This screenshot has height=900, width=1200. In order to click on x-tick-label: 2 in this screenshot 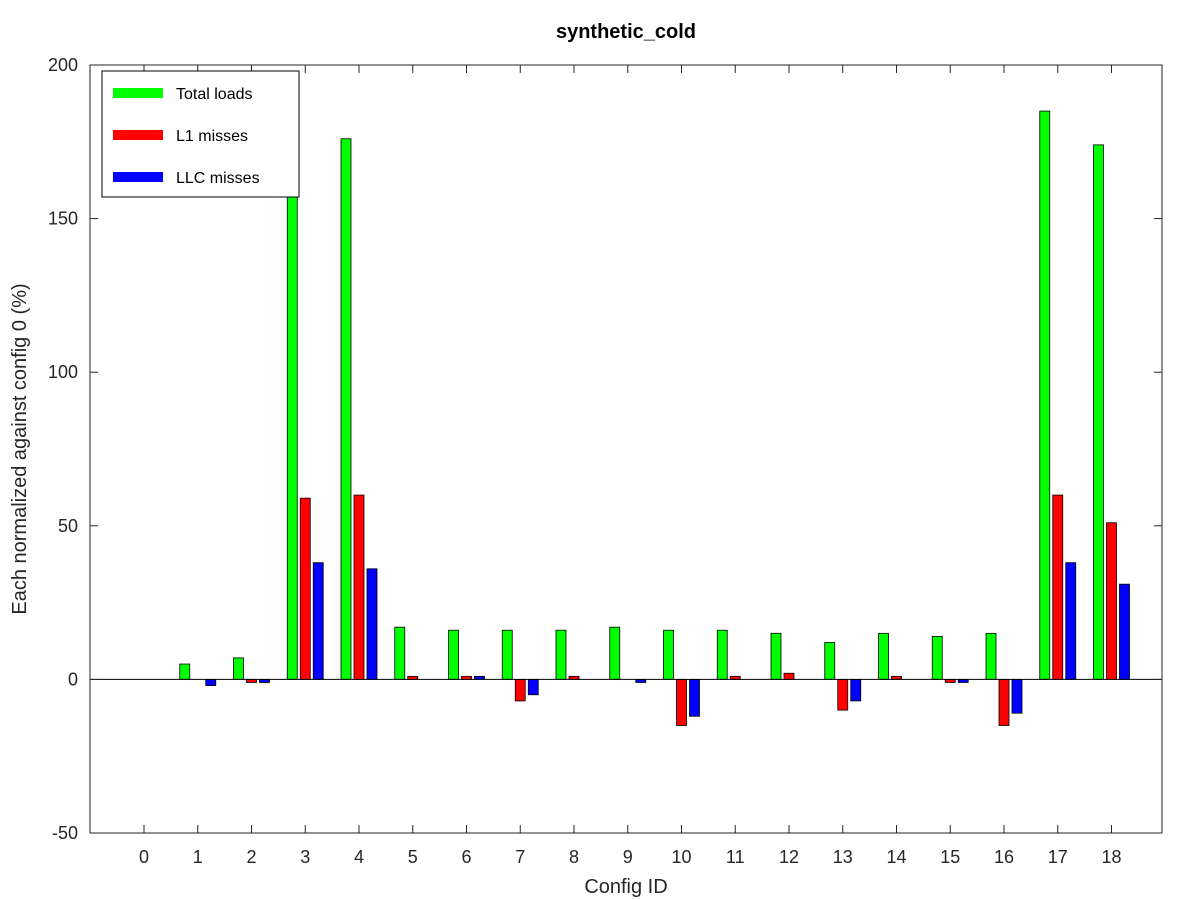, I will do `click(251, 857)`.